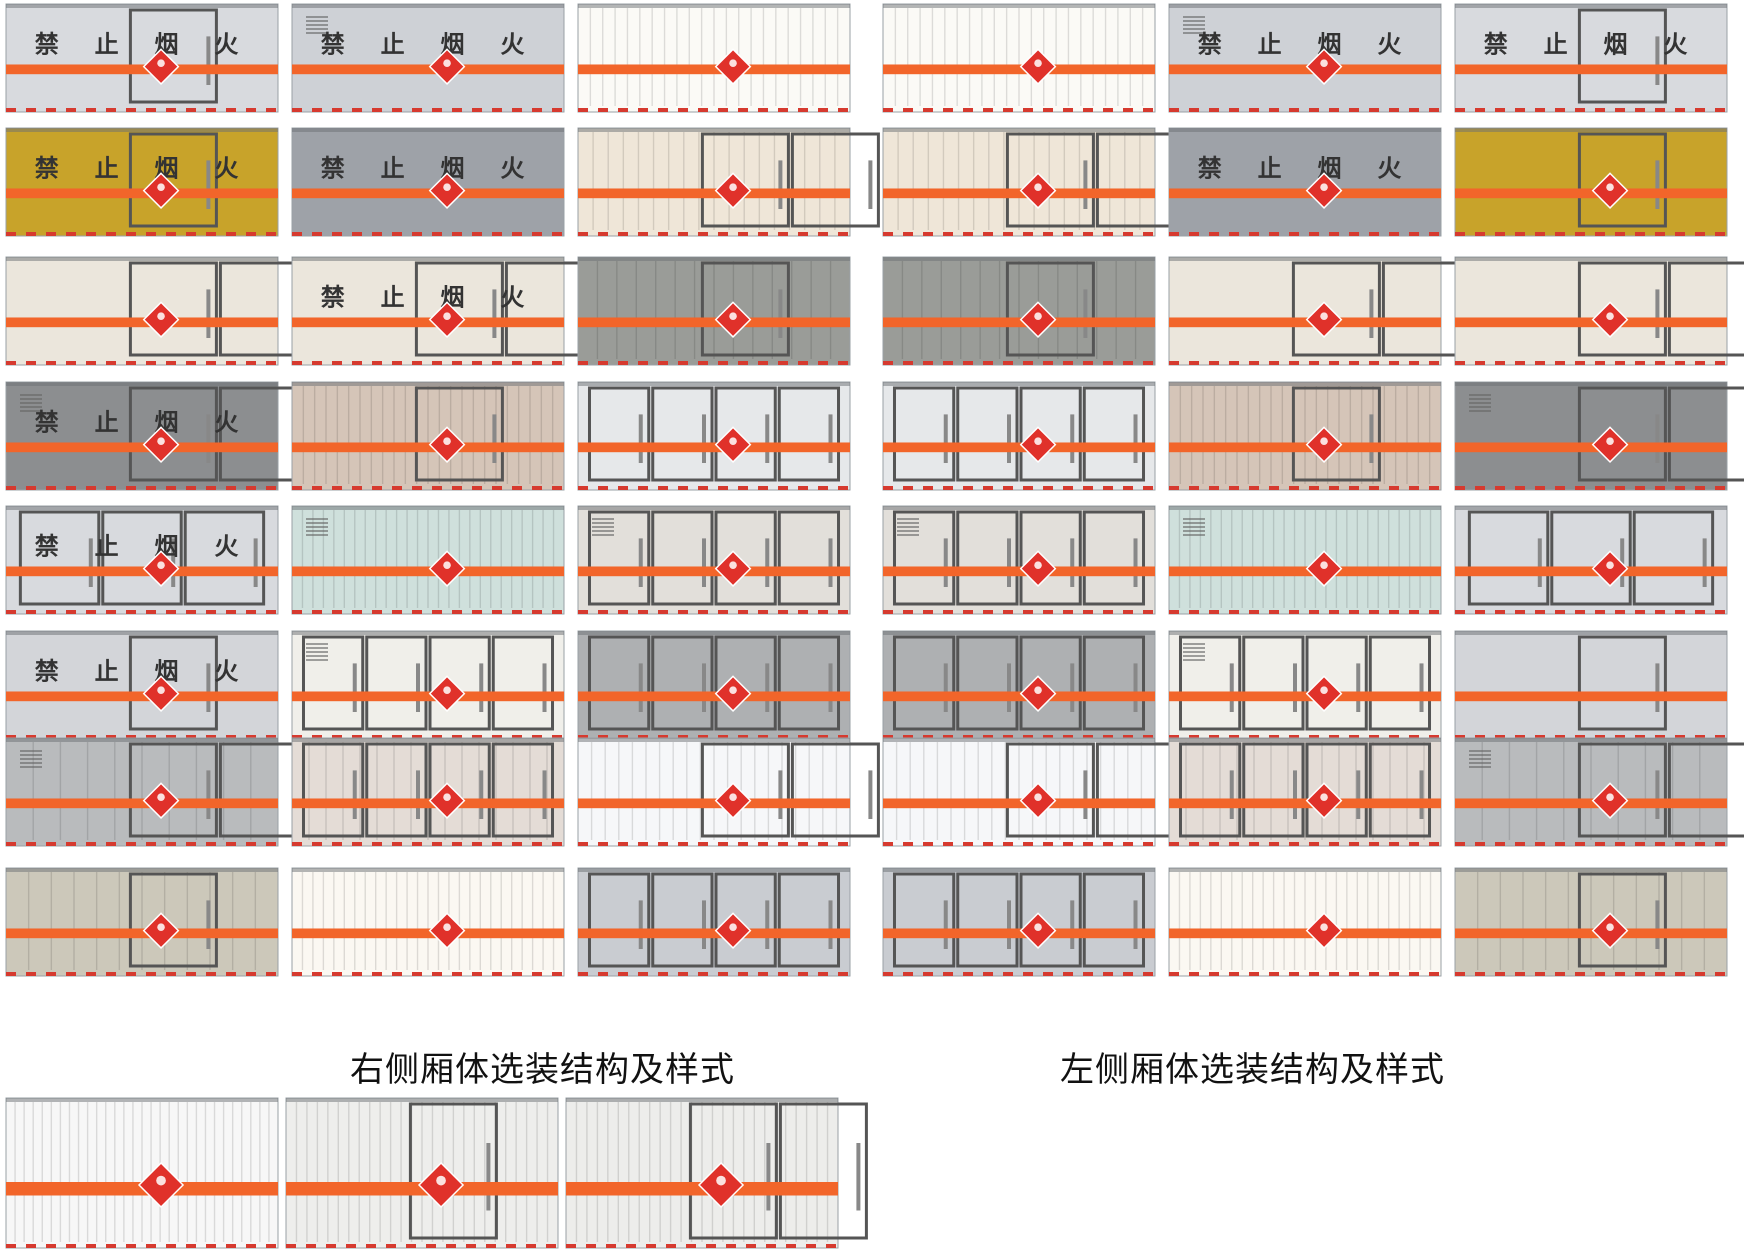  I want to click on louver-vent, so click(1194, 527).